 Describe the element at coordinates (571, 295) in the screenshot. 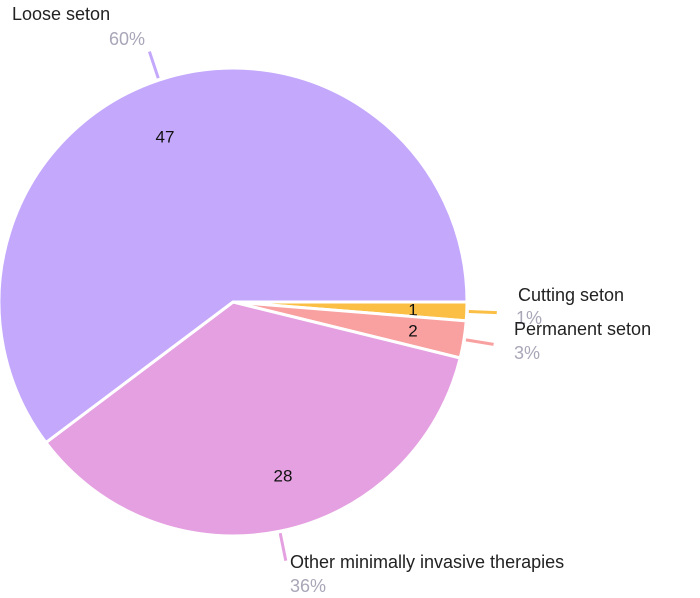

I see `slice-label: Cutting seton` at that location.